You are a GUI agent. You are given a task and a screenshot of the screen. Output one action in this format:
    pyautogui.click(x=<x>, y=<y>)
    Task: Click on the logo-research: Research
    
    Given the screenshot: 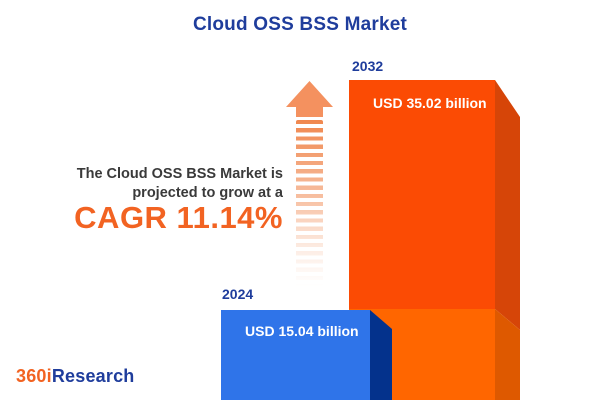 What is the action you would take?
    pyautogui.click(x=93, y=376)
    